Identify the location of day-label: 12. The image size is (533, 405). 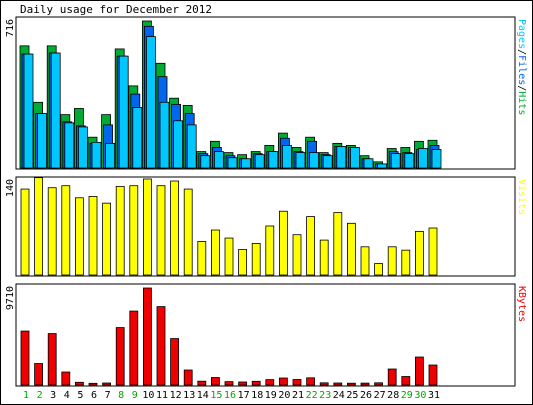
(176, 395).